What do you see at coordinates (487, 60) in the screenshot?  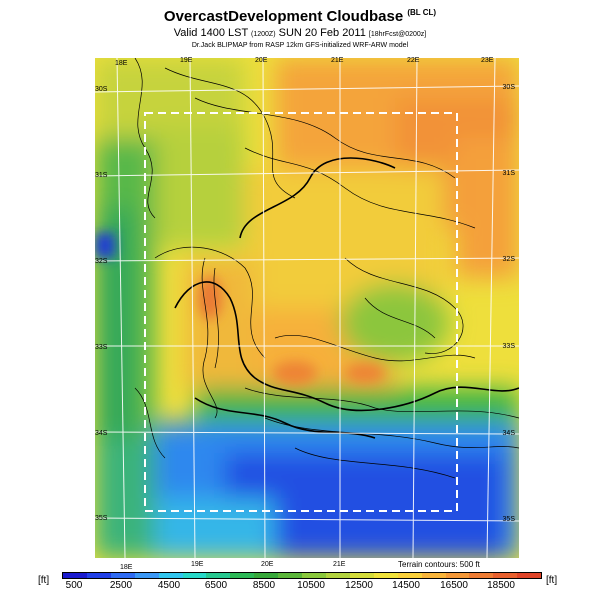 I see `lon-label-top: 23E` at bounding box center [487, 60].